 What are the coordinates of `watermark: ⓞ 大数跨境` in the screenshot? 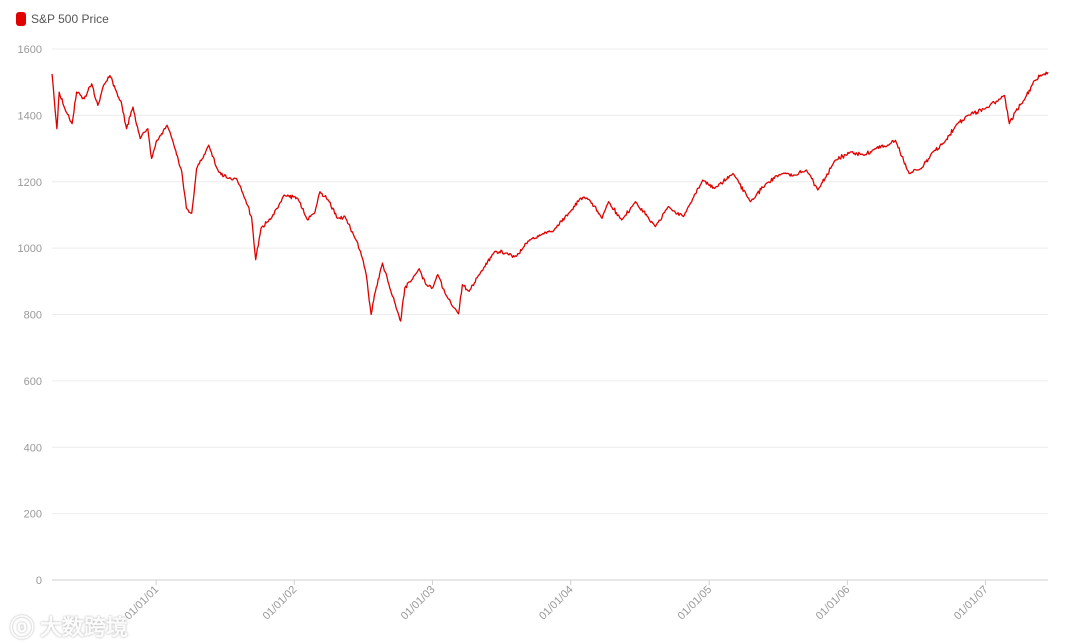 It's located at (69, 625).